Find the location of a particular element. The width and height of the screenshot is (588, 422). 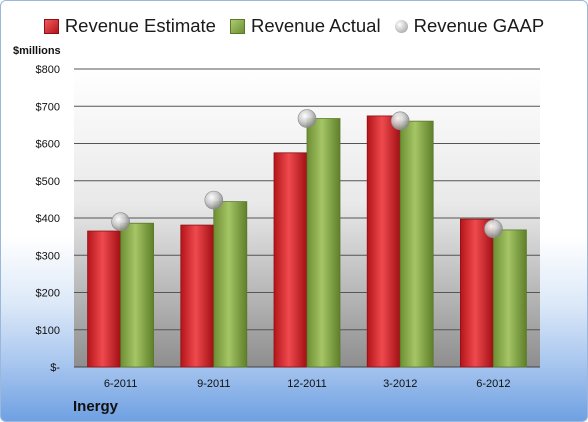

legend-item-revenue-estimate: Revenue Estimate is located at coordinates (129, 26).